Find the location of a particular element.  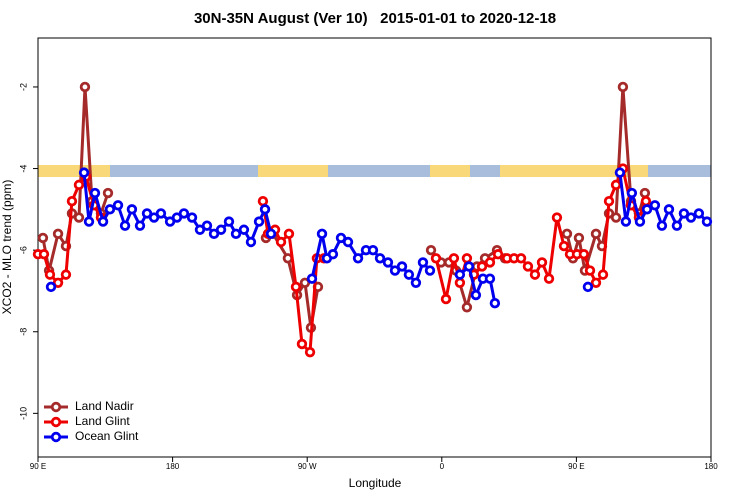

y-tick-label: -2 is located at coordinates (23, 87).